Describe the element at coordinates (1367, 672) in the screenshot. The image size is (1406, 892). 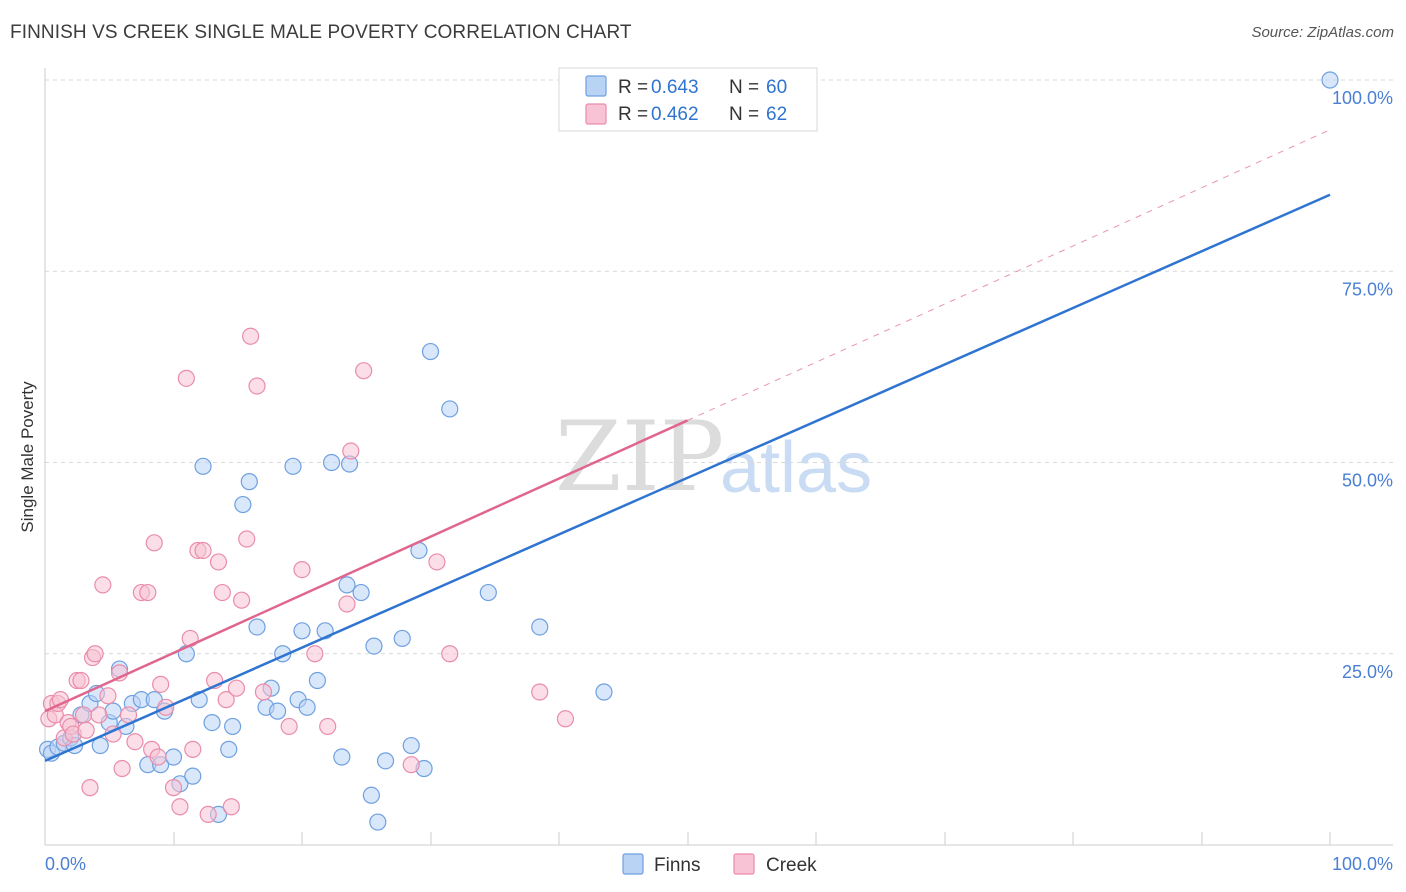
I see `y-tick-label-0: 25.0%` at that location.